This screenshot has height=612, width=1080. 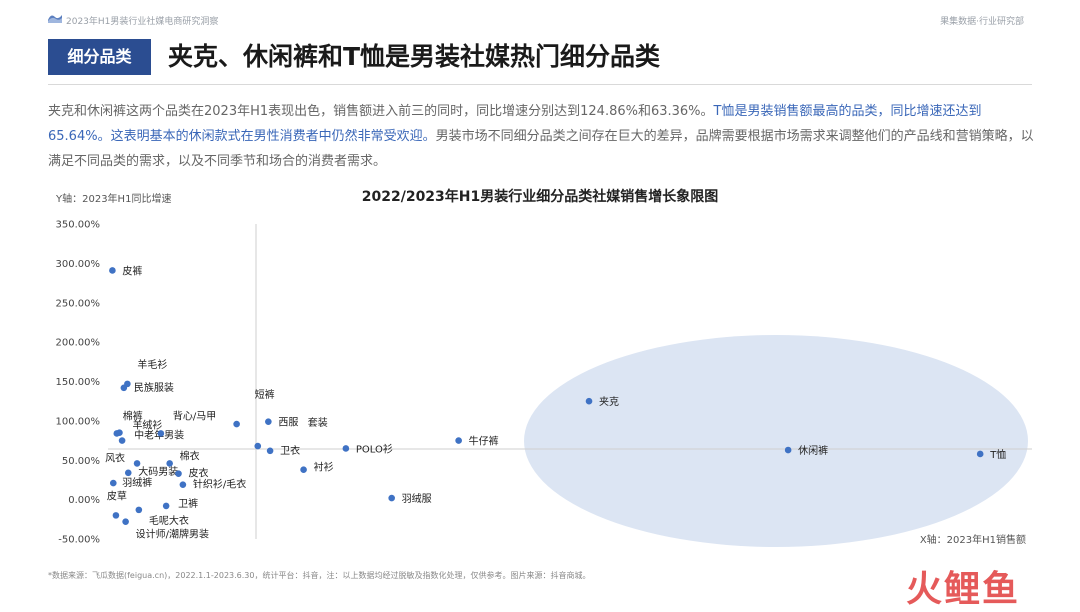 I want to click on data-label: 皮草, so click(x=117, y=495).